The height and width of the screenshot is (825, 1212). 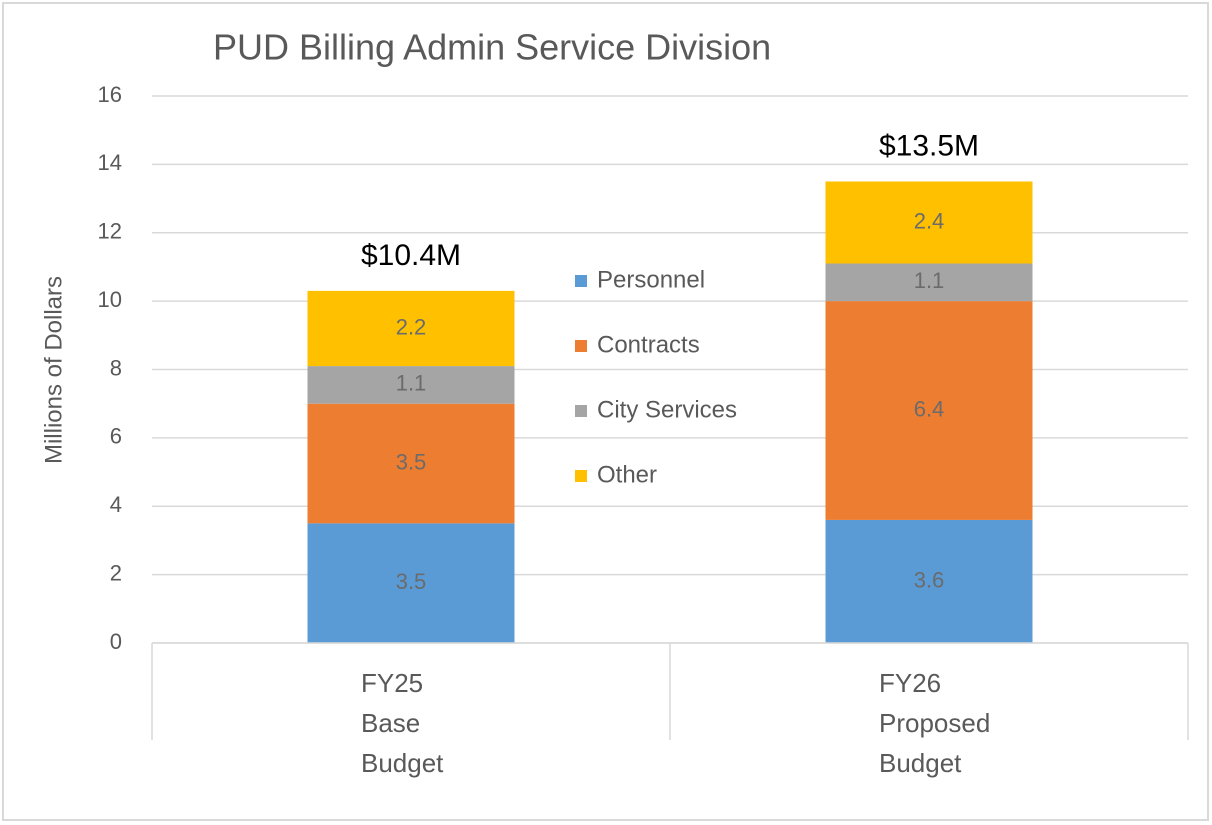 I want to click on y-tick-label: 16, so click(x=110, y=94).